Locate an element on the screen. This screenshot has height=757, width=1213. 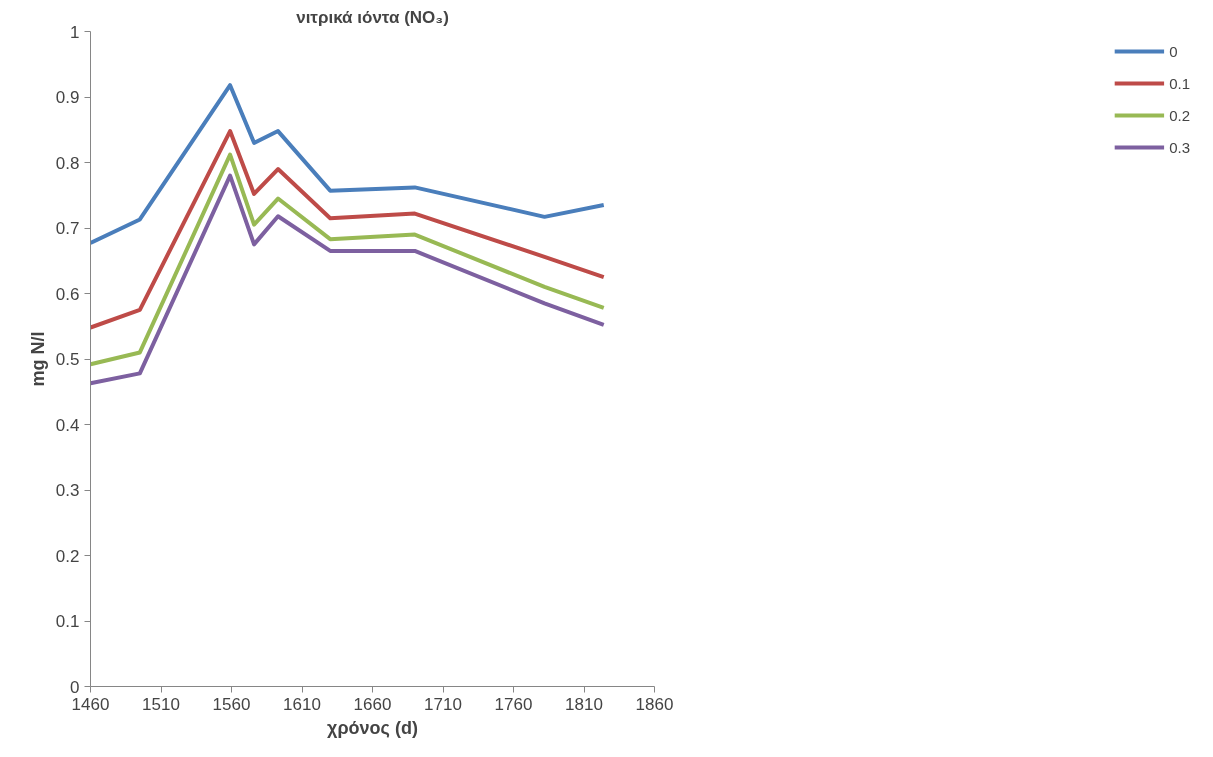
x-tick-label: 1760 is located at coordinates (513, 704).